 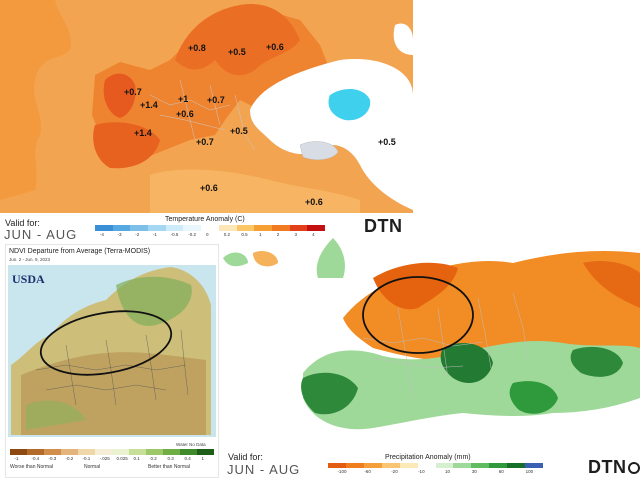 I want to click on ndvi-iberia, so click(x=56, y=415).